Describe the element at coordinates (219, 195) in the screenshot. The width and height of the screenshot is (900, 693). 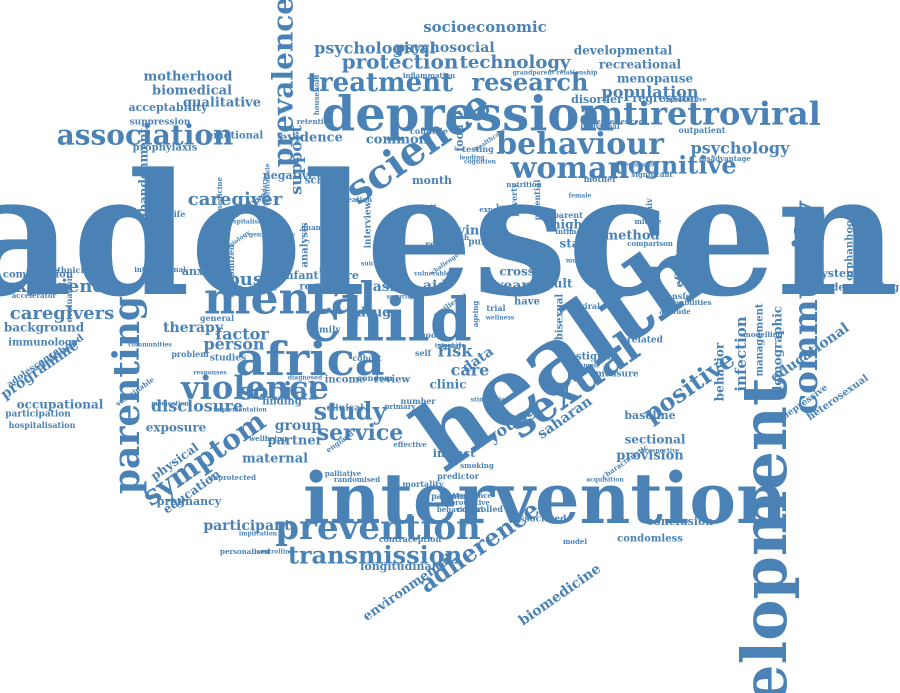
I see `cloud-word-medicine: medicine` at that location.